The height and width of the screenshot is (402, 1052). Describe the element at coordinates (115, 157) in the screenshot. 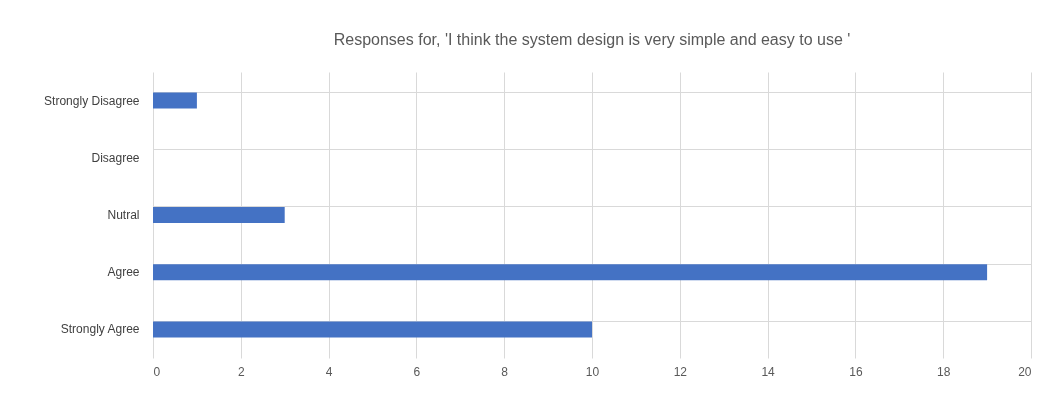

I see `y-tick-label: Disagree` at that location.